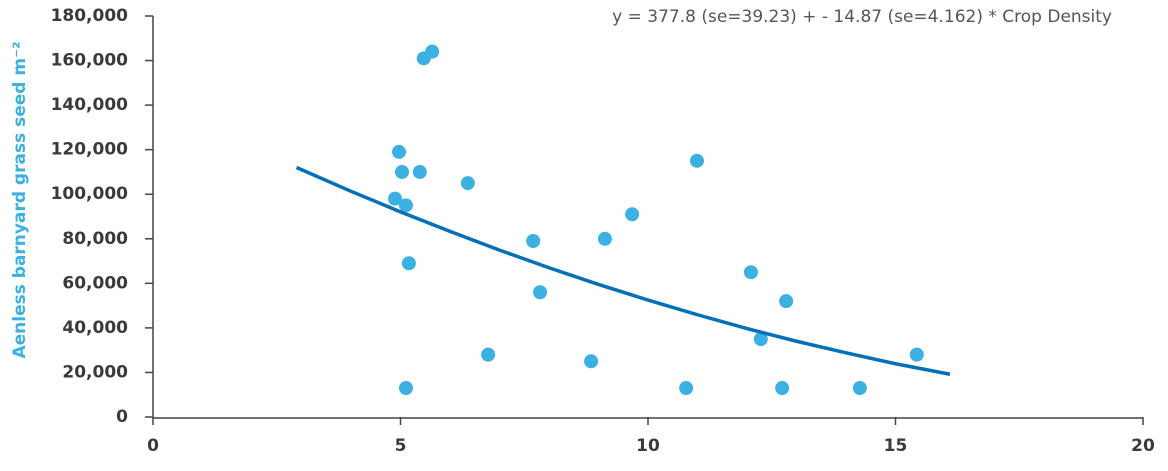  What do you see at coordinates (896, 446) in the screenshot?
I see `x-tick-label: 15` at bounding box center [896, 446].